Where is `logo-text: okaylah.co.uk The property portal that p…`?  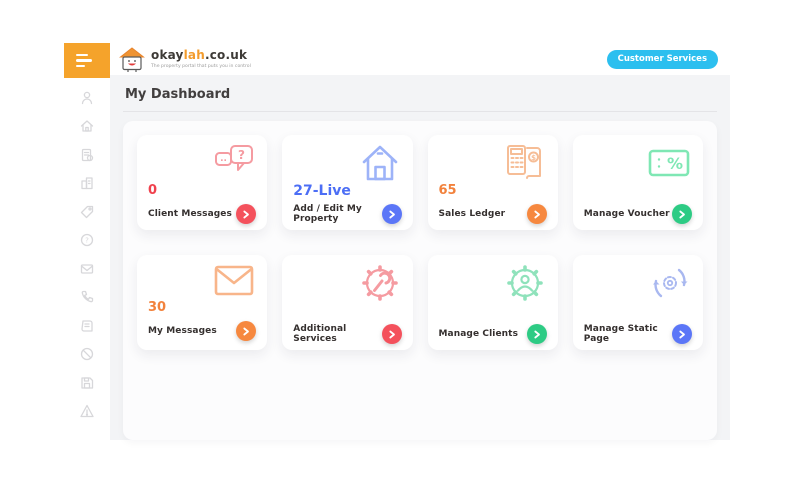 logo-text: okaylah.co.uk The property portal that p… is located at coordinates (201, 58).